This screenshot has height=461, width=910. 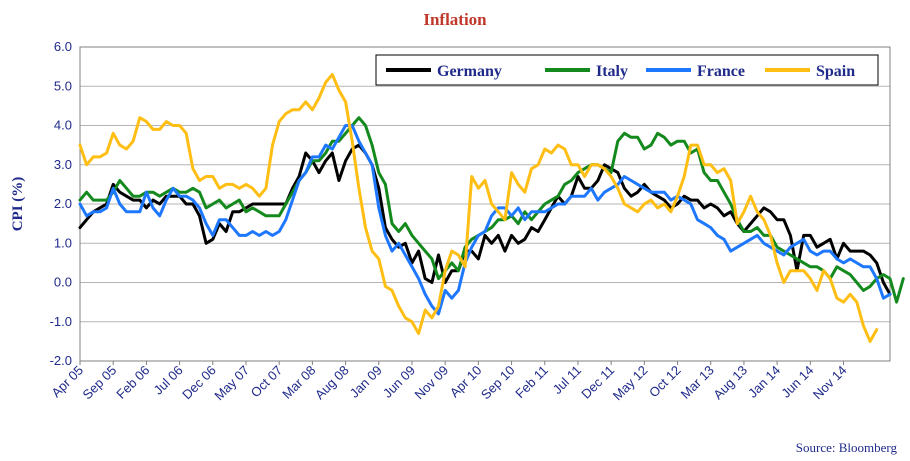 What do you see at coordinates (531, 382) in the screenshot?
I see `x-tick-label: Feb 11` at bounding box center [531, 382].